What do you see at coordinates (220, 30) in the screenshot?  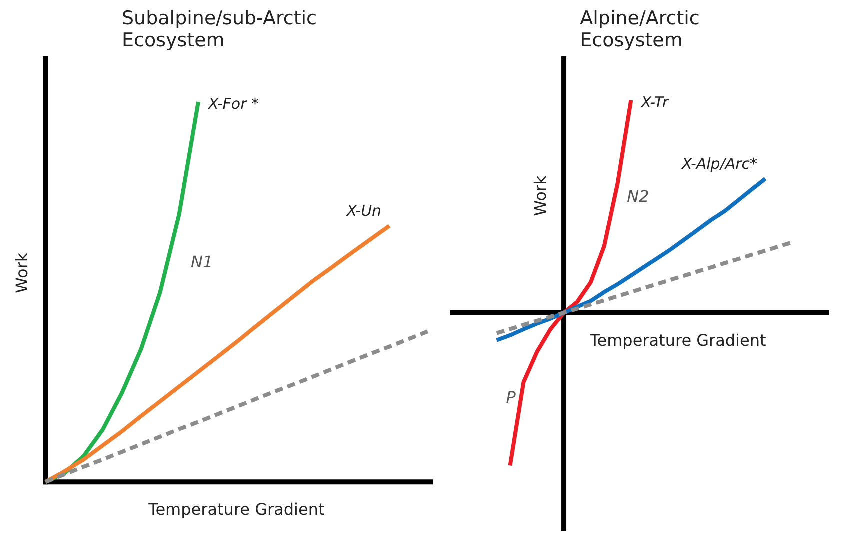 I see `chart-title: Subalpine/sub-Arctic Ecosystem` at bounding box center [220, 30].